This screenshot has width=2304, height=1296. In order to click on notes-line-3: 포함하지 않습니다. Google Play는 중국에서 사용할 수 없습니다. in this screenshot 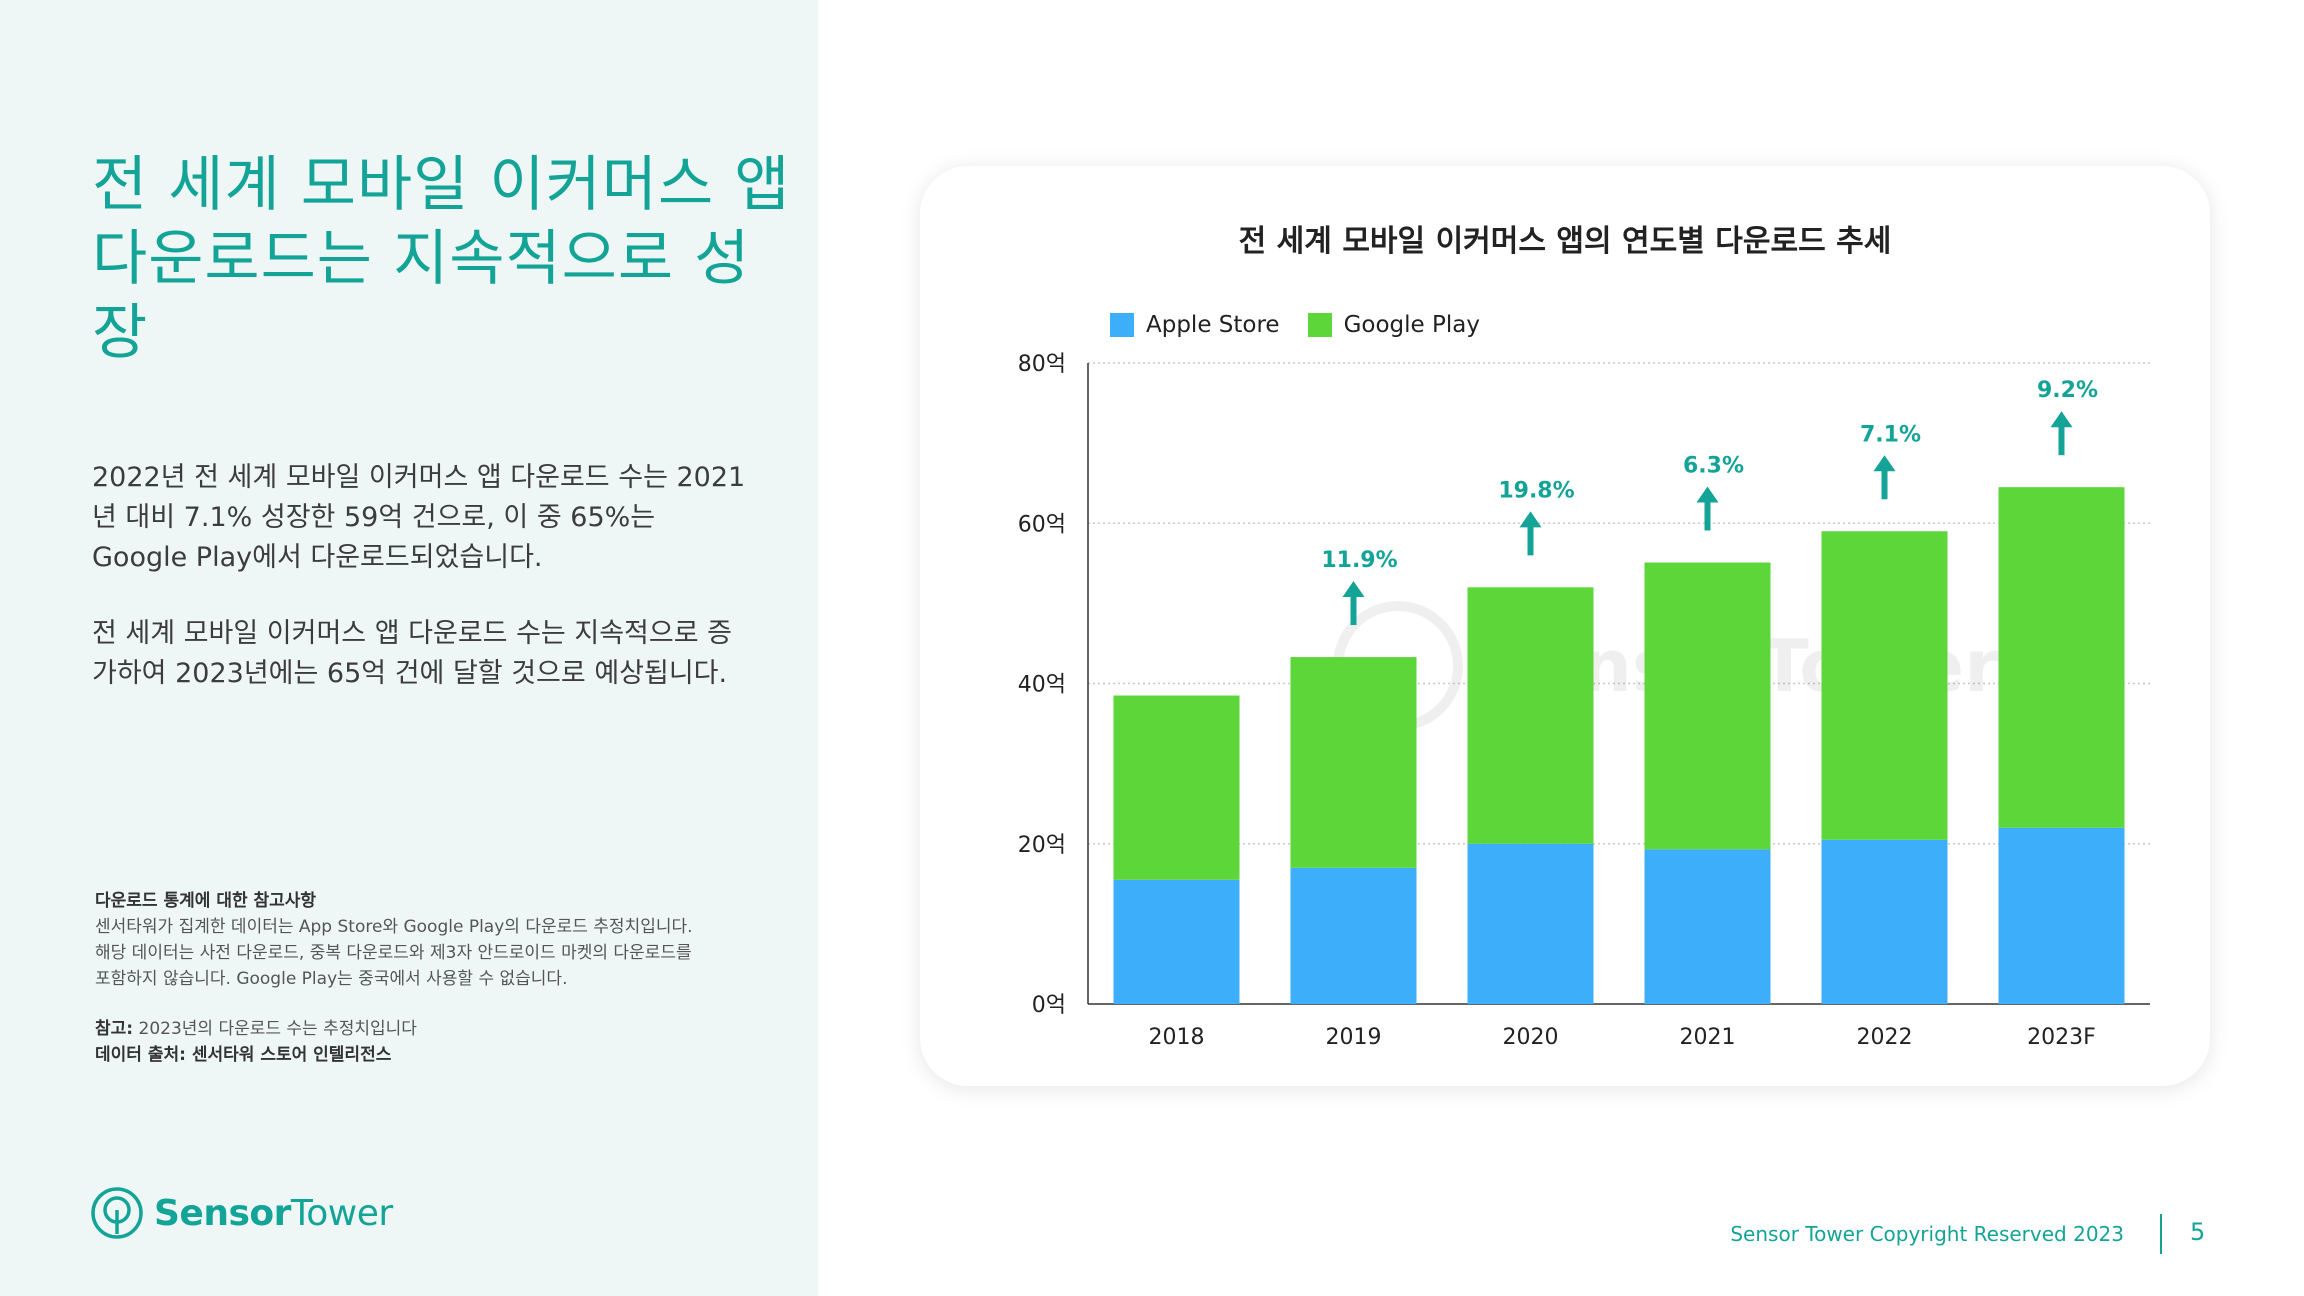, I will do `click(331, 979)`.